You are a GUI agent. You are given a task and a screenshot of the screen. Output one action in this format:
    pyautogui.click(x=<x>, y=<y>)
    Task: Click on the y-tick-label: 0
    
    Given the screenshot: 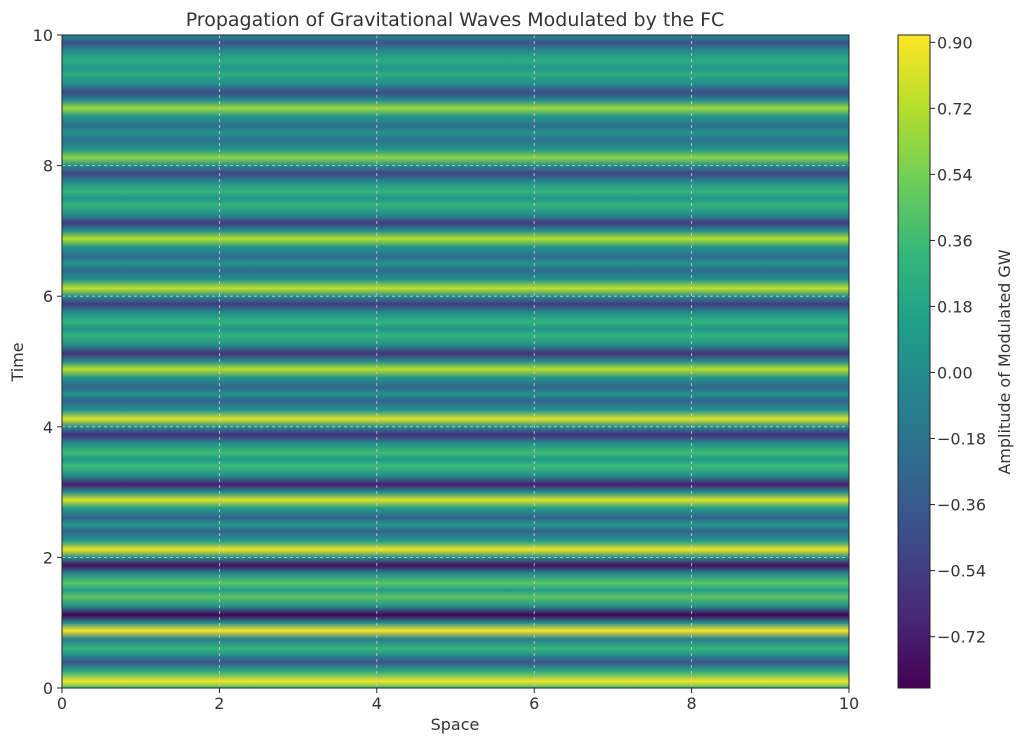 What is the action you would take?
    pyautogui.click(x=48, y=688)
    